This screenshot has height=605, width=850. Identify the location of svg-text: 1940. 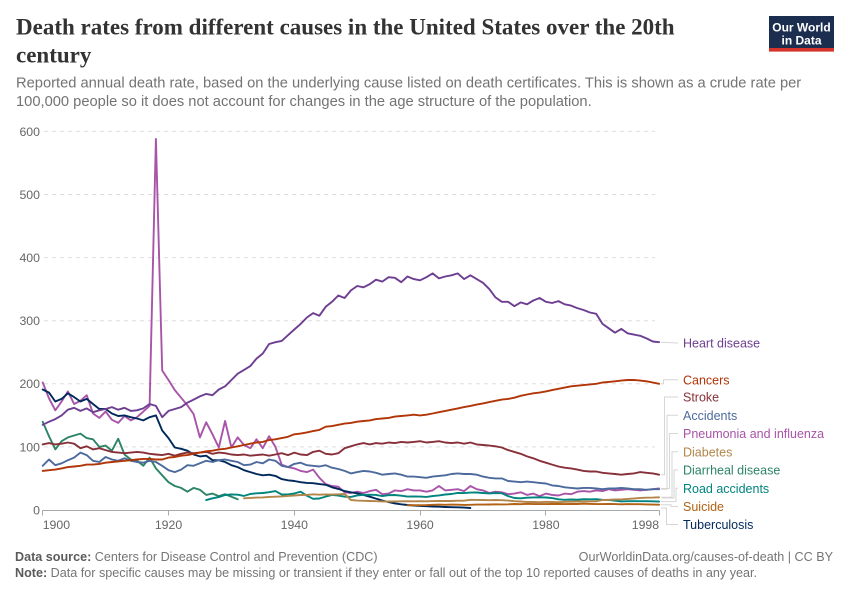
(295, 525).